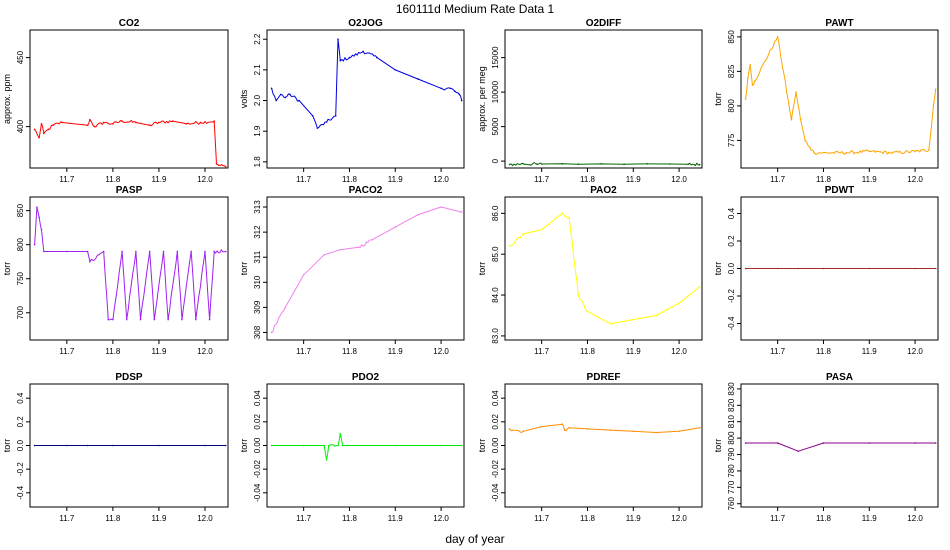  Describe the element at coordinates (20, 126) in the screenshot. I see `y-tick-label: 400` at that location.